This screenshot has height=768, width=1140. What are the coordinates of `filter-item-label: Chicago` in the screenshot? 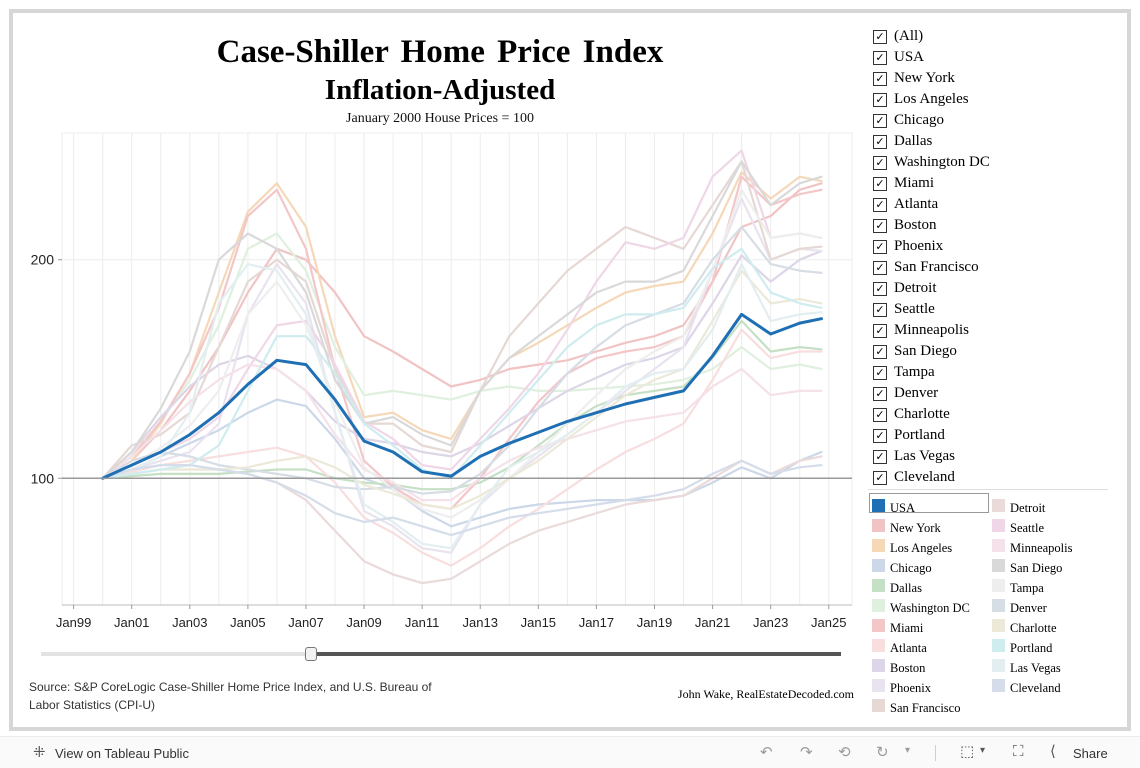 It's located at (919, 120).